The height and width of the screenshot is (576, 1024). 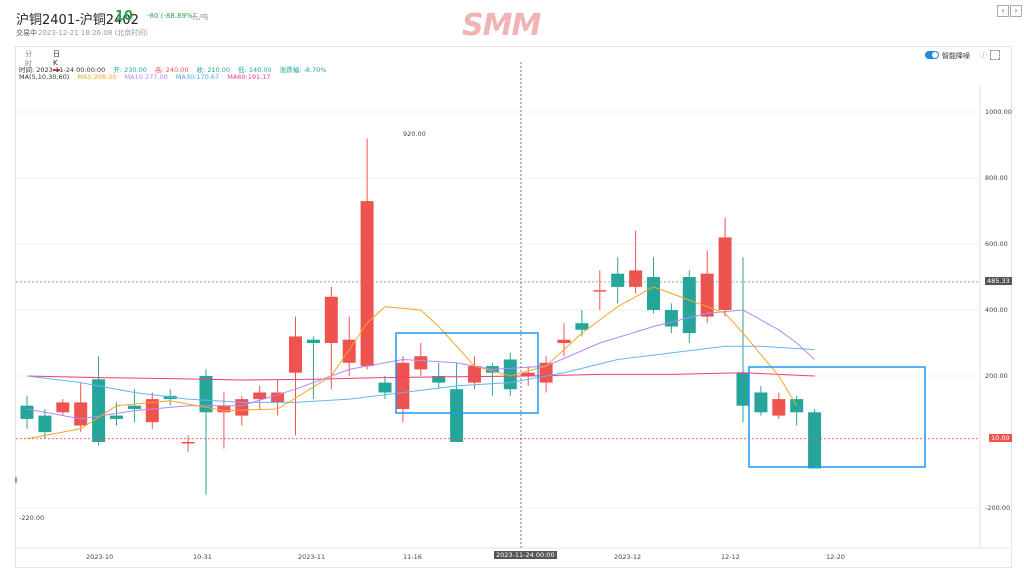 What do you see at coordinates (1000, 437) in the screenshot?
I see `current-price-tag: 10.00` at bounding box center [1000, 437].